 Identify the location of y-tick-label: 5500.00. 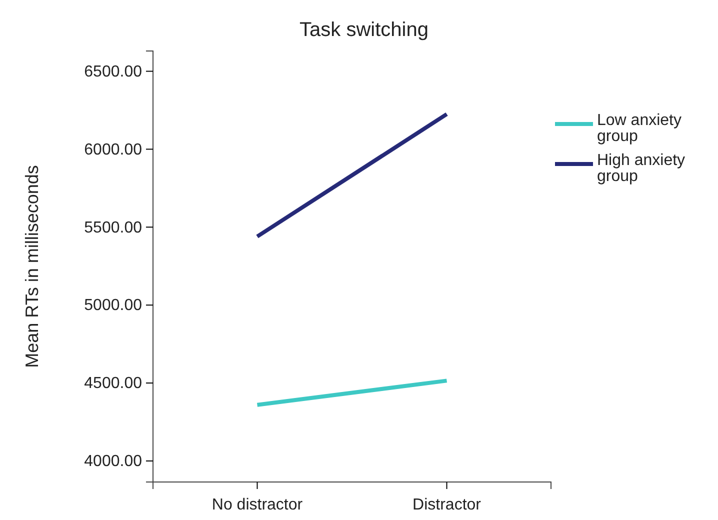
(113, 227).